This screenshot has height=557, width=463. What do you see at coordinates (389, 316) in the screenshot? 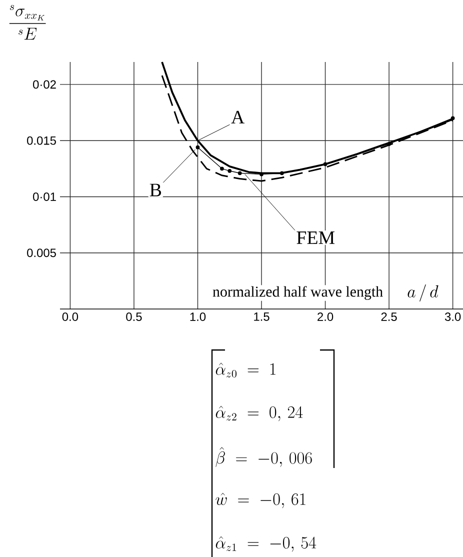
I see `x-tick-label: 2.5` at bounding box center [389, 316].